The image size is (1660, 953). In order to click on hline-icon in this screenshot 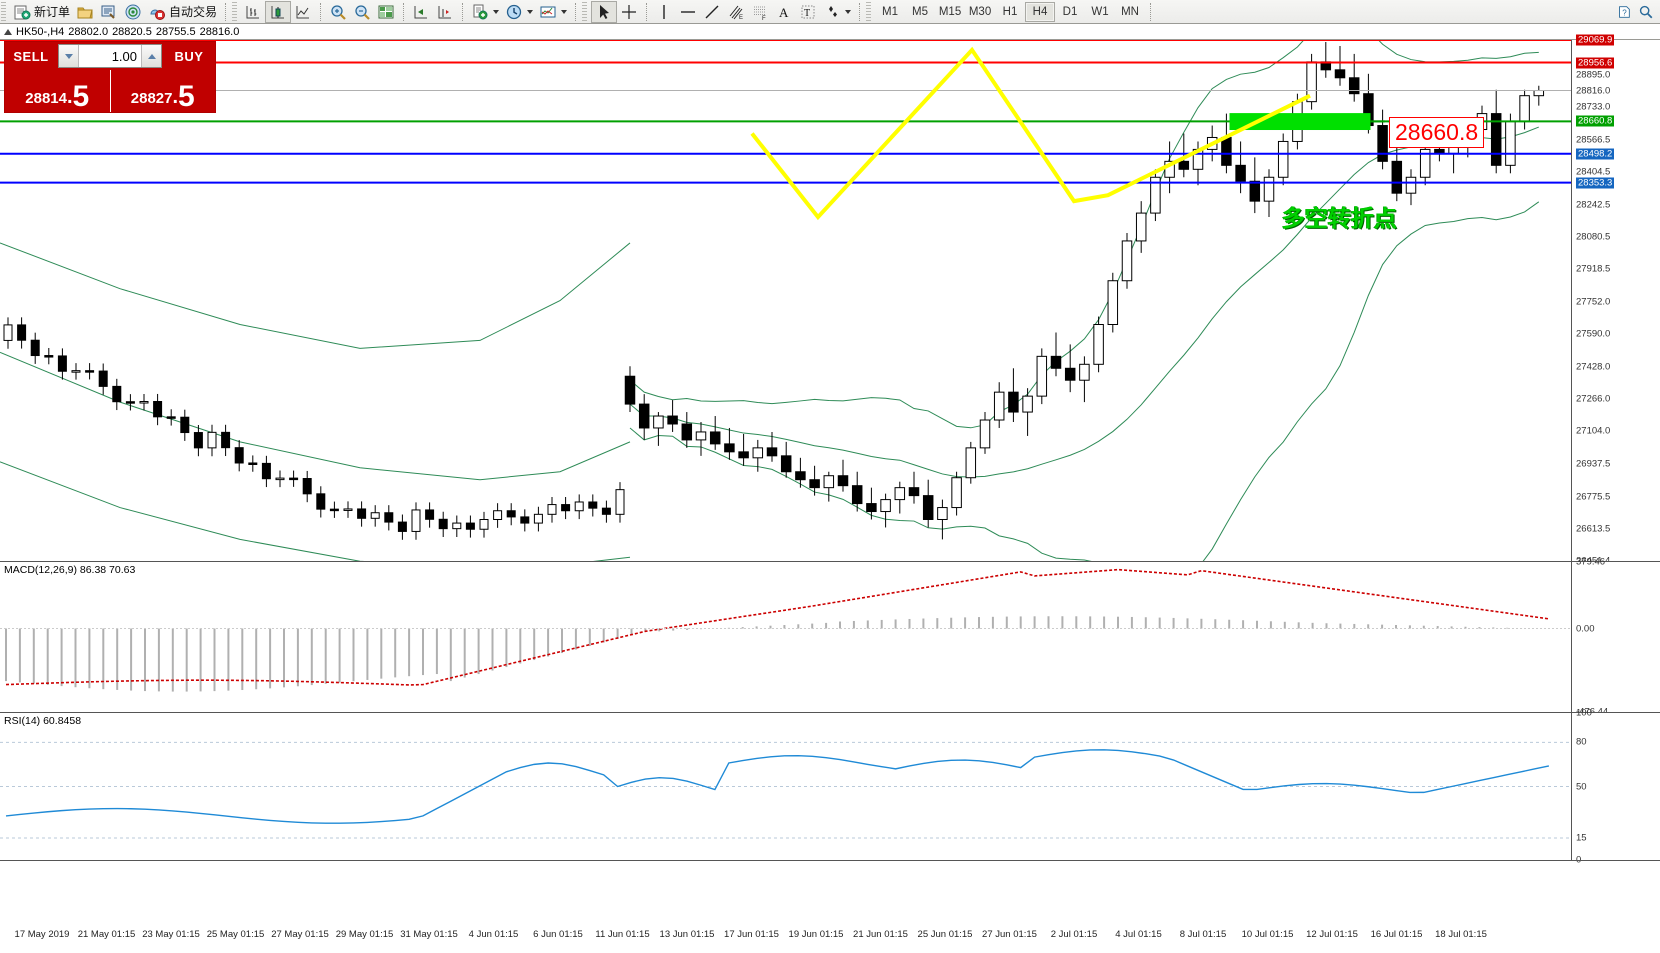, I will do `click(688, 11)`.